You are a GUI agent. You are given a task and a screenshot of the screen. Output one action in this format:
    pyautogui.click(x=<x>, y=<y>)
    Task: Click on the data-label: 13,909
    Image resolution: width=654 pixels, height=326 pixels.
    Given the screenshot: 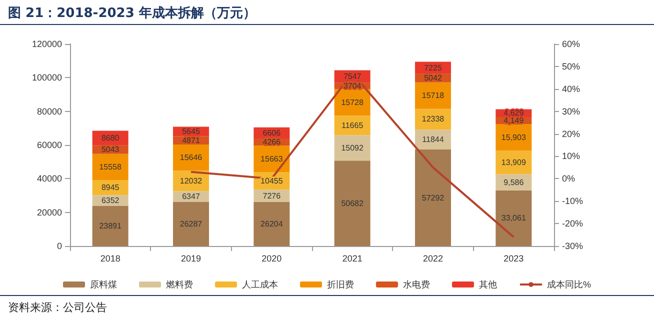 What is the action you would take?
    pyautogui.click(x=513, y=163)
    